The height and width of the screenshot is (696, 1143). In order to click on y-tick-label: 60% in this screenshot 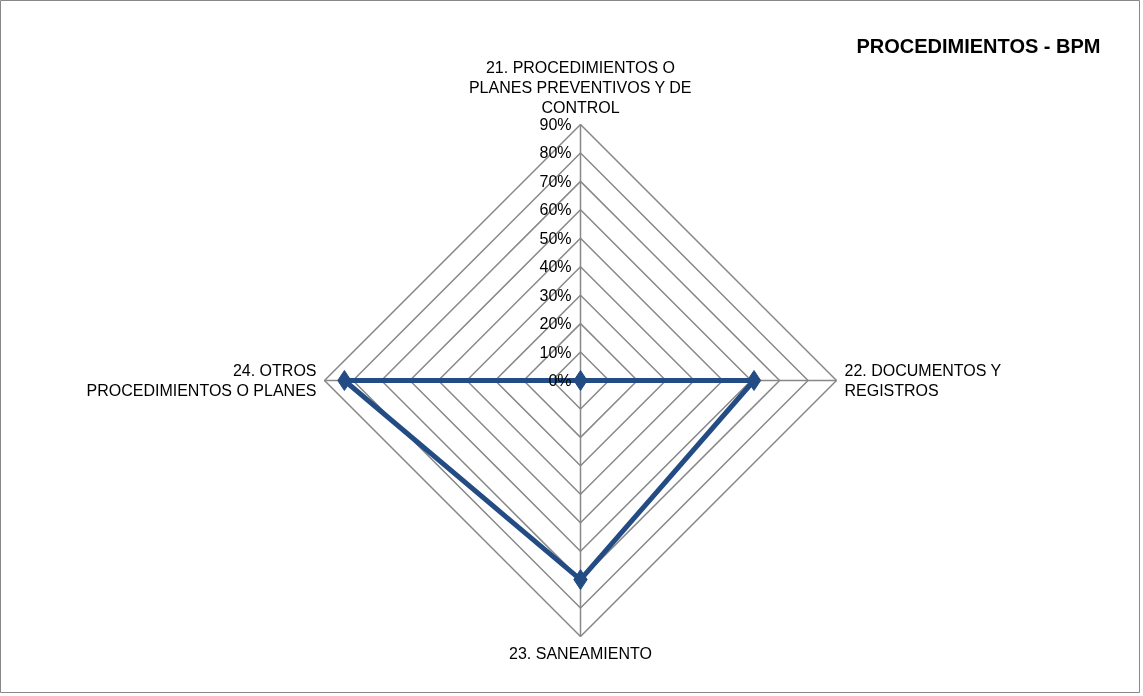, I will do `click(555, 210)`.